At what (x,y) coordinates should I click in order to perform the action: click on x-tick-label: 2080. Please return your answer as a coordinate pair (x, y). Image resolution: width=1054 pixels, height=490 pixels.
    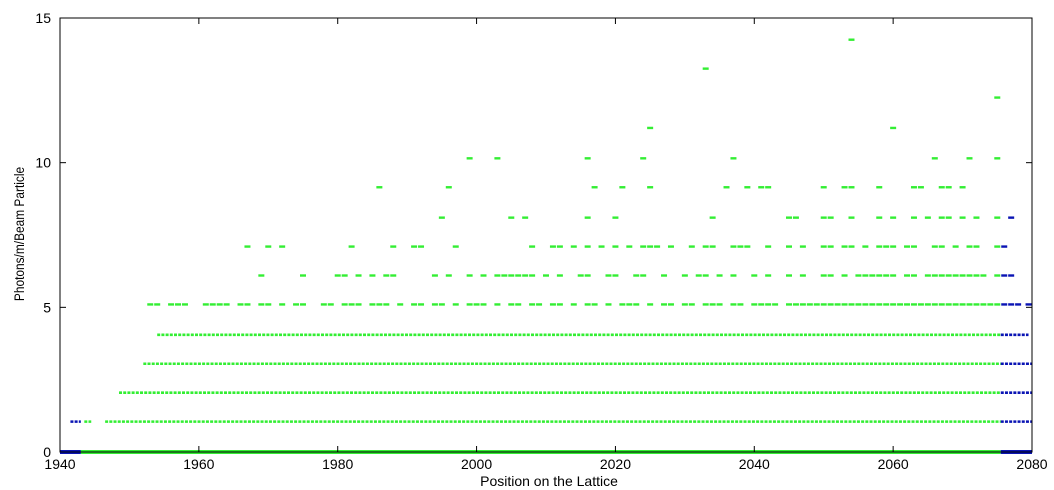
    Looking at the image, I should click on (1031, 464).